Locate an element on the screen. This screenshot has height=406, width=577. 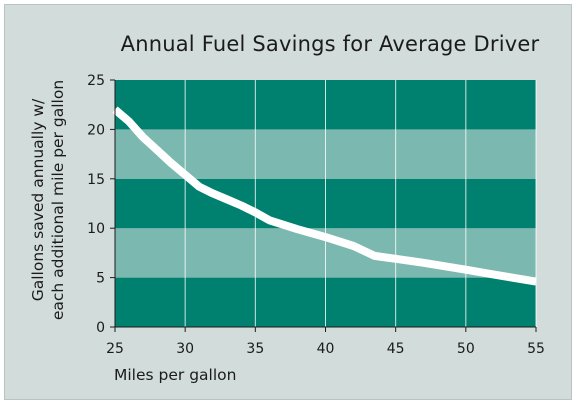
x-tick-label-30: 30 is located at coordinates (185, 349).